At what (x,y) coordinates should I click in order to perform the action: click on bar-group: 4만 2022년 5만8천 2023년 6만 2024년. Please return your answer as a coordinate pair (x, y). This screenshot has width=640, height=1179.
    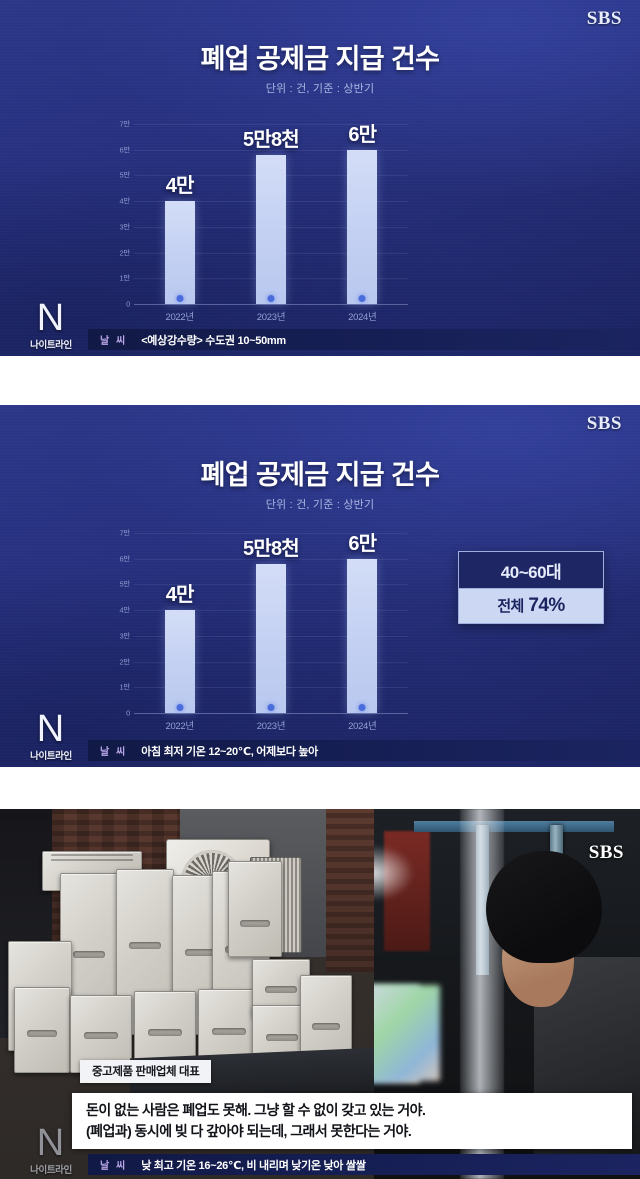
    Looking at the image, I should click on (271, 632).